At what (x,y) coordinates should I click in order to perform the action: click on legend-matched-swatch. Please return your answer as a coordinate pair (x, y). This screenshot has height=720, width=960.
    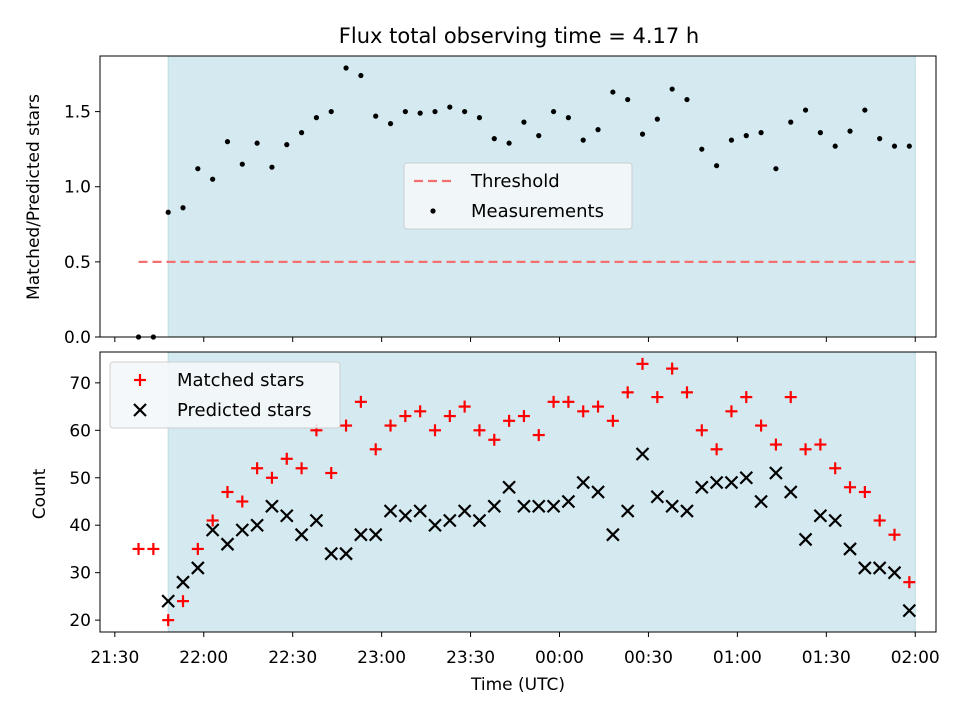
    Looking at the image, I should click on (140, 380).